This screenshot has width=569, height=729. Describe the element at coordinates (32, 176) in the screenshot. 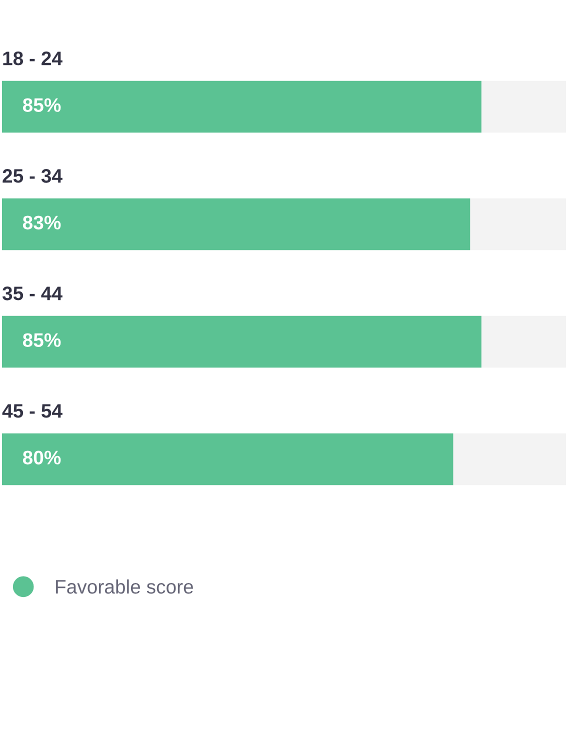

I see `y-tick-label: 25 - 34` at that location.